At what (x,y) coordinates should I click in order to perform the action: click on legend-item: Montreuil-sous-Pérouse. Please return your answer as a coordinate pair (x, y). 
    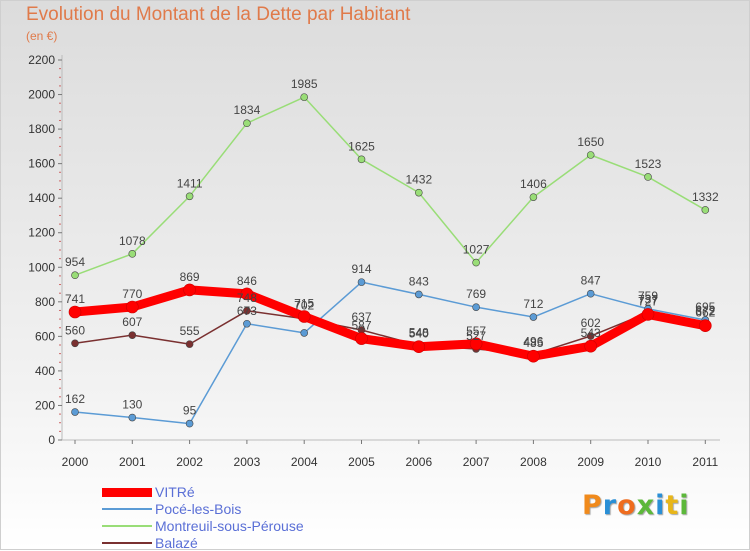
    Looking at the image, I should click on (203, 526).